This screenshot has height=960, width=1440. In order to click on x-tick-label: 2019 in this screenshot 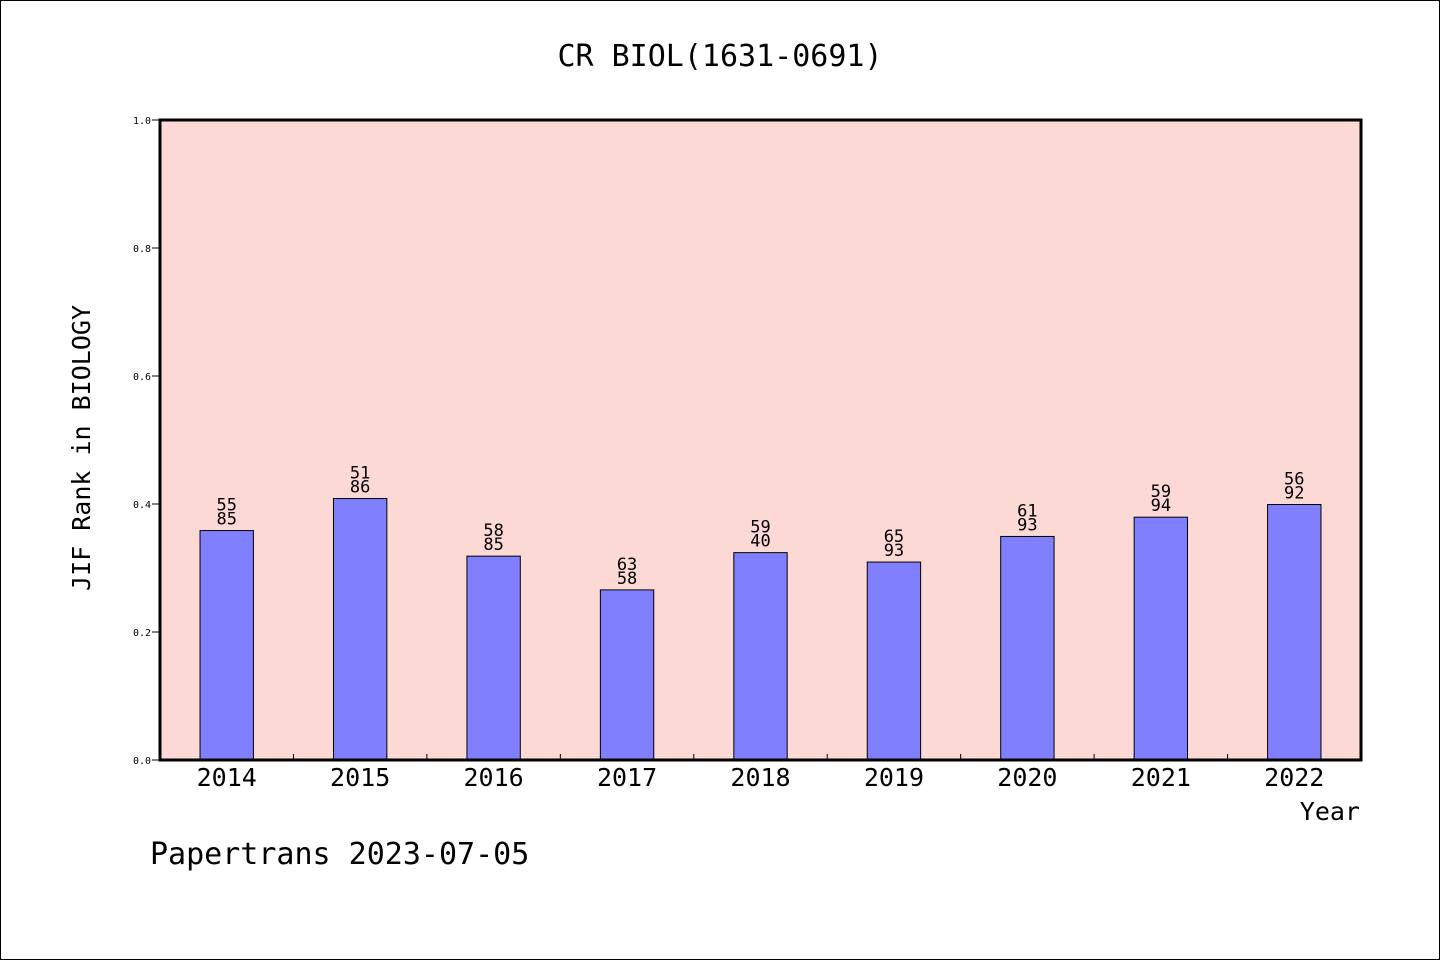, I will do `click(894, 777)`.